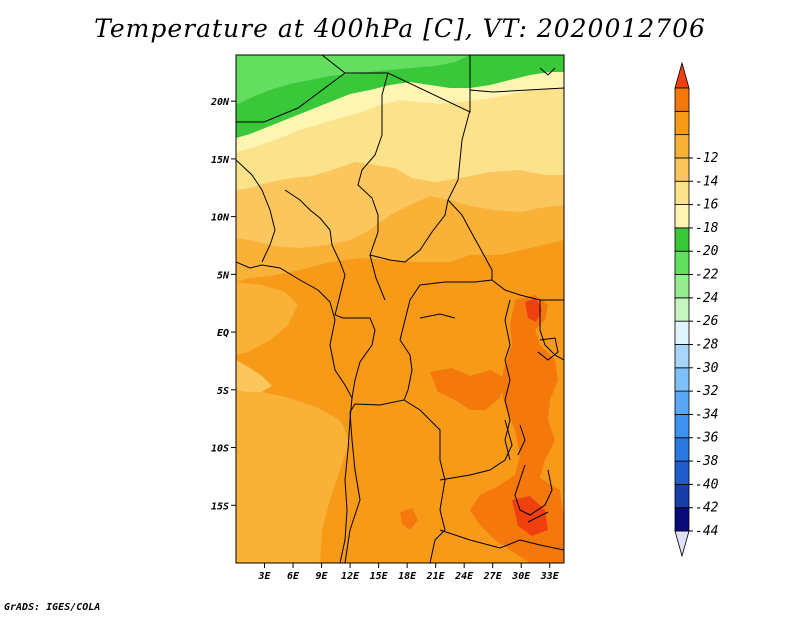 The width and height of the screenshot is (800, 618). Describe the element at coordinates (424, 481) in the screenshot. I see `border-angola-drc` at that location.